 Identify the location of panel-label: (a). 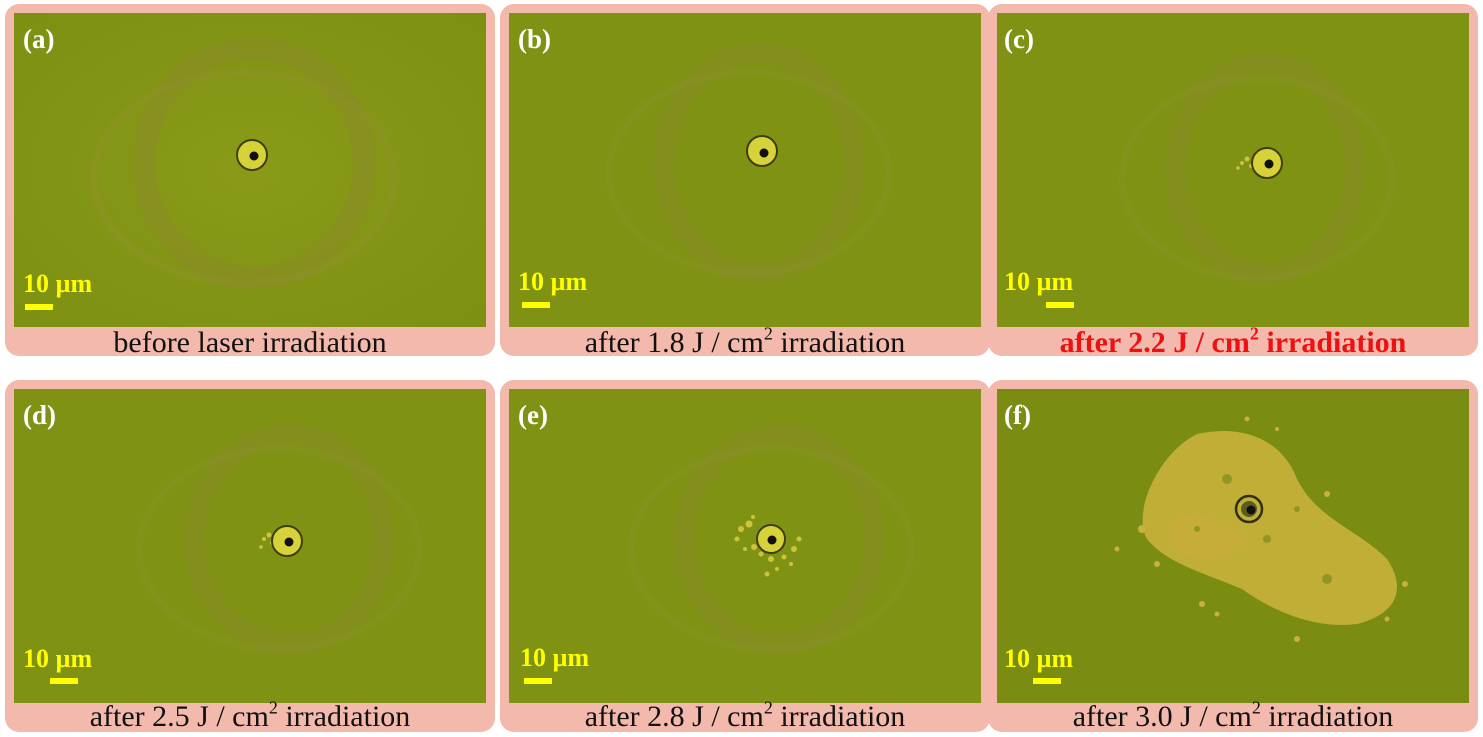
(39, 39).